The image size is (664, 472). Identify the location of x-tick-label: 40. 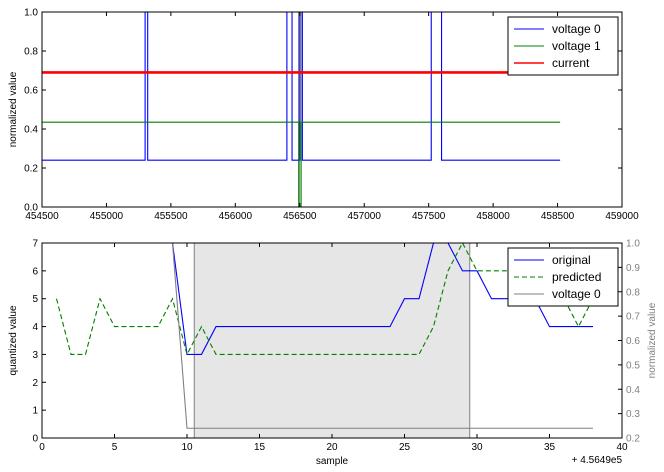
(622, 447).